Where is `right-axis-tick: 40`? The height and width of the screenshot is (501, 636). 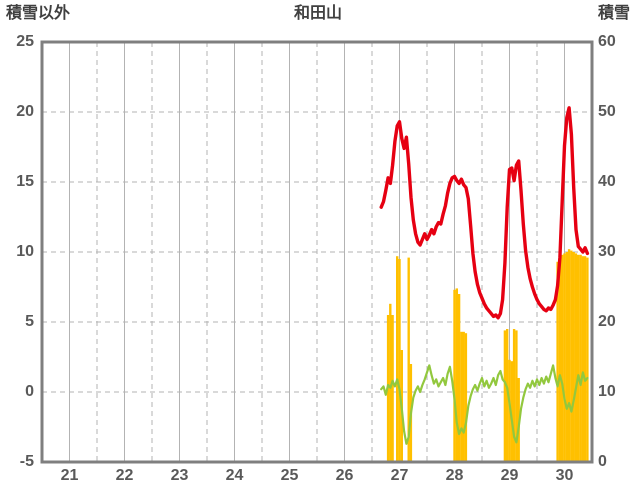
right-axis-tick: 40 is located at coordinates (607, 181).